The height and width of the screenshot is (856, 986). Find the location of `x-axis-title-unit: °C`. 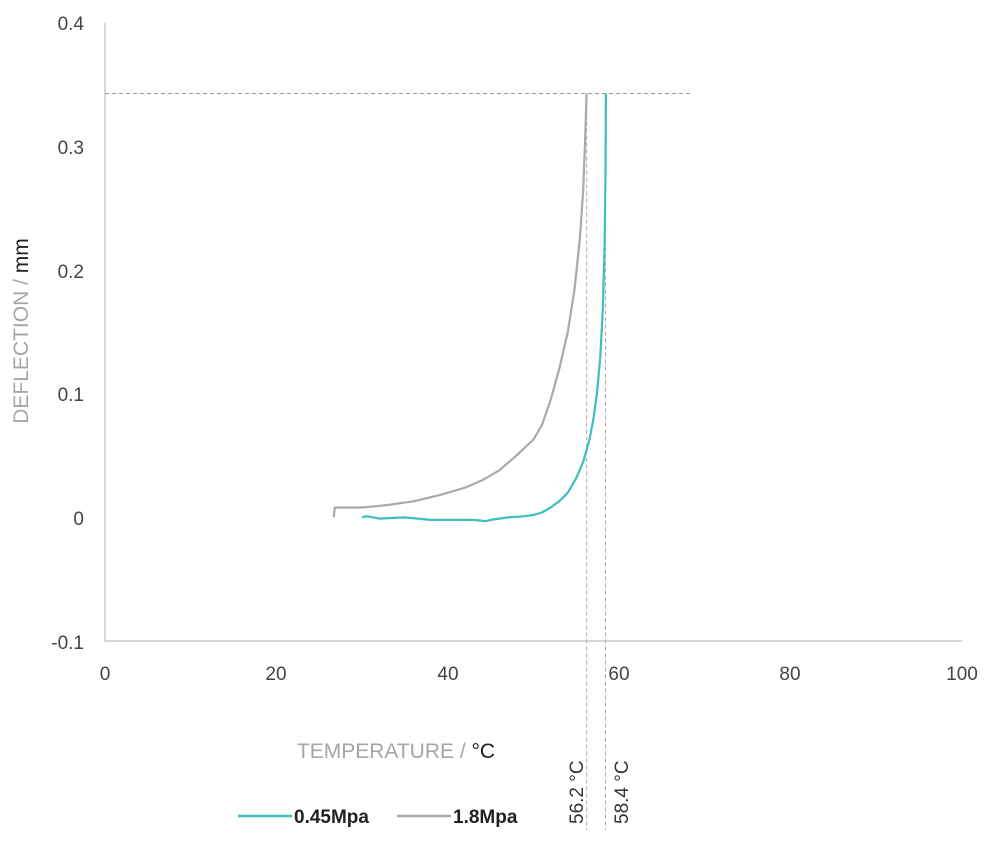

x-axis-title-unit: °C is located at coordinates (484, 751).